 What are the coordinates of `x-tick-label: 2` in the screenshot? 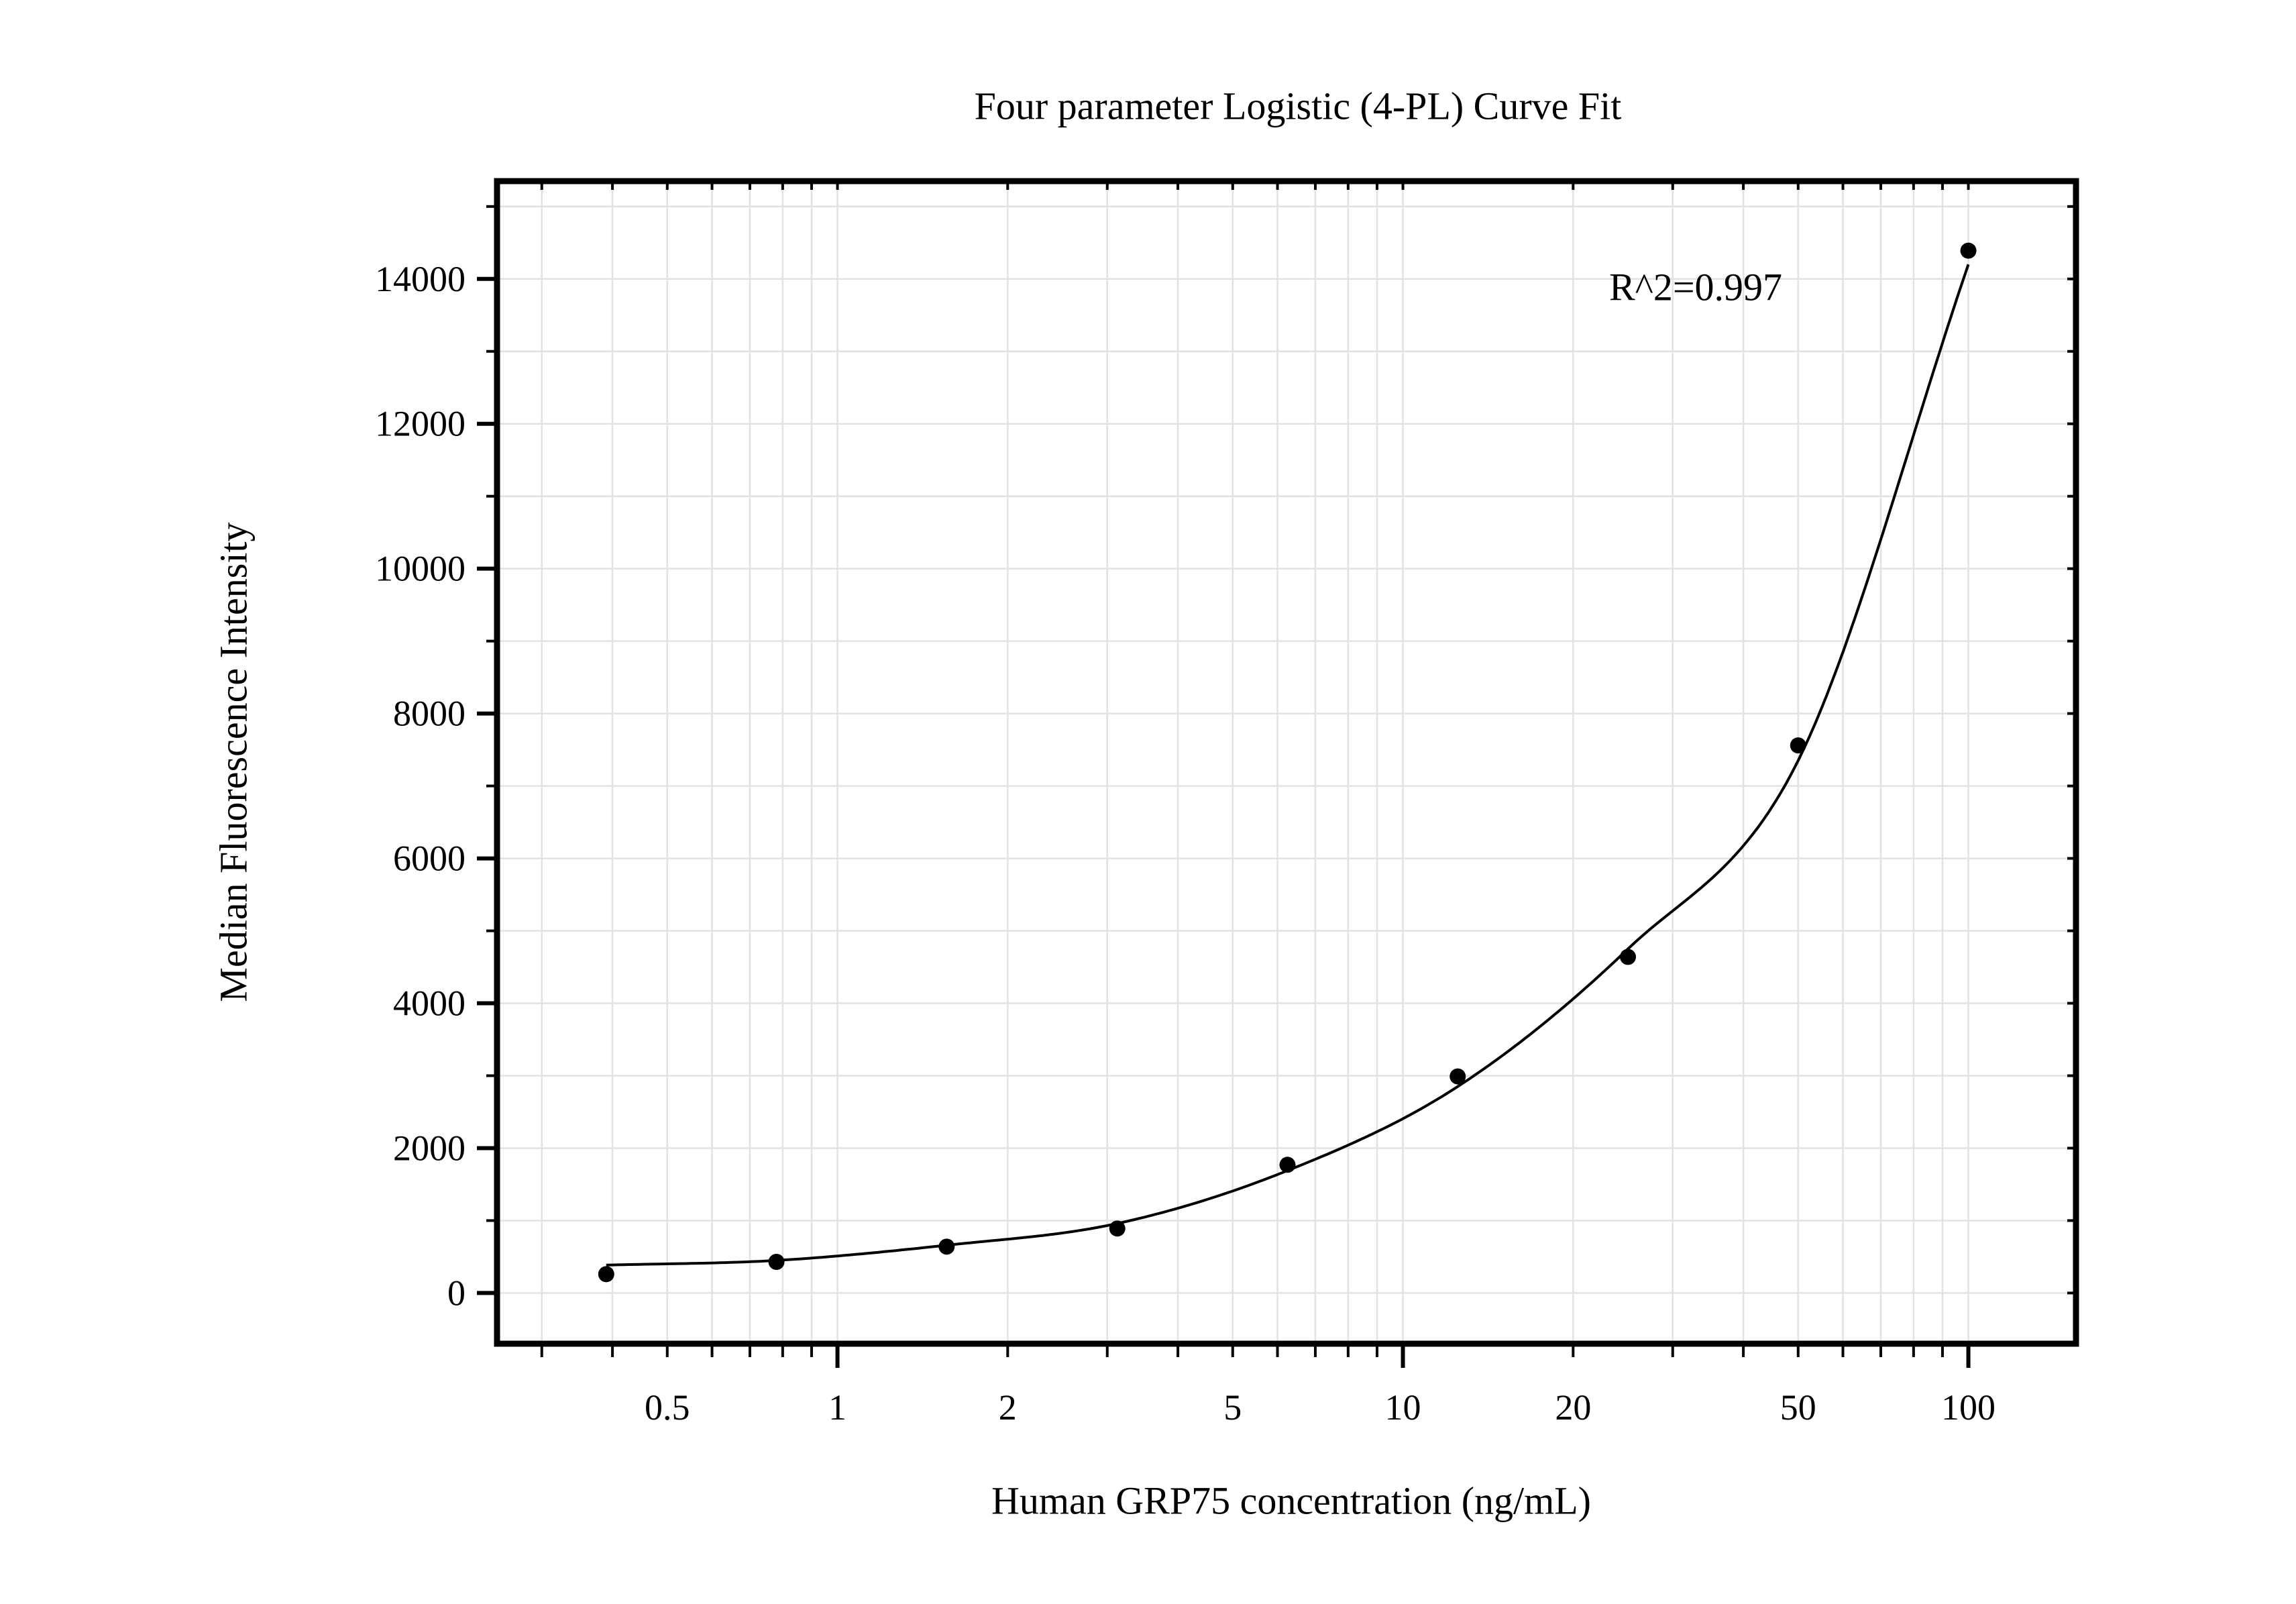 It's located at (1008, 1407).